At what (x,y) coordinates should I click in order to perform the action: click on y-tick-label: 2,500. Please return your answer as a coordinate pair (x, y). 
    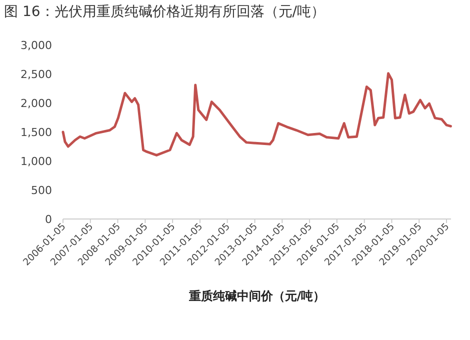
    Looking at the image, I should click on (36, 74).